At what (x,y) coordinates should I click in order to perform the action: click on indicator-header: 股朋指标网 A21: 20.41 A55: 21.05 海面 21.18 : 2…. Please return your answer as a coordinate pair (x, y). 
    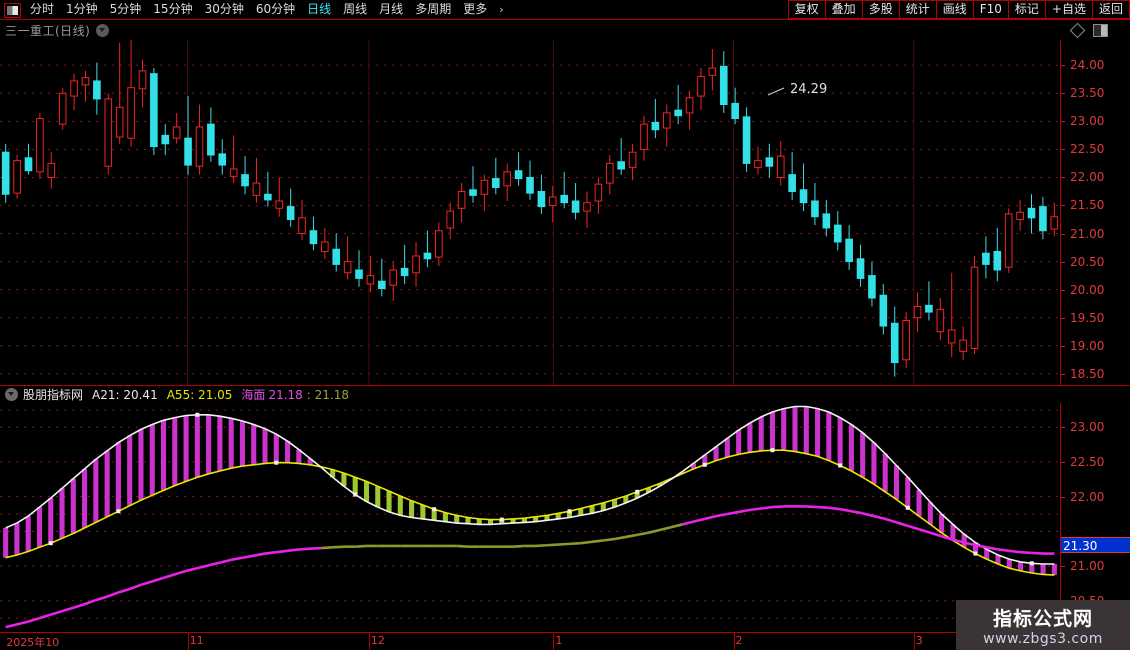
    Looking at the image, I should click on (565, 394).